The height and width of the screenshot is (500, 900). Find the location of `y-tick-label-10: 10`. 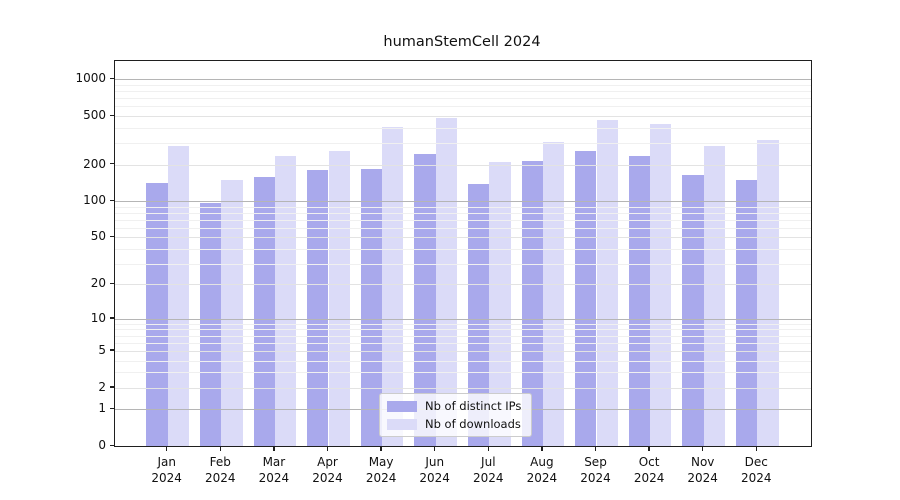

y-tick-label-10: 10 is located at coordinates (98, 317).